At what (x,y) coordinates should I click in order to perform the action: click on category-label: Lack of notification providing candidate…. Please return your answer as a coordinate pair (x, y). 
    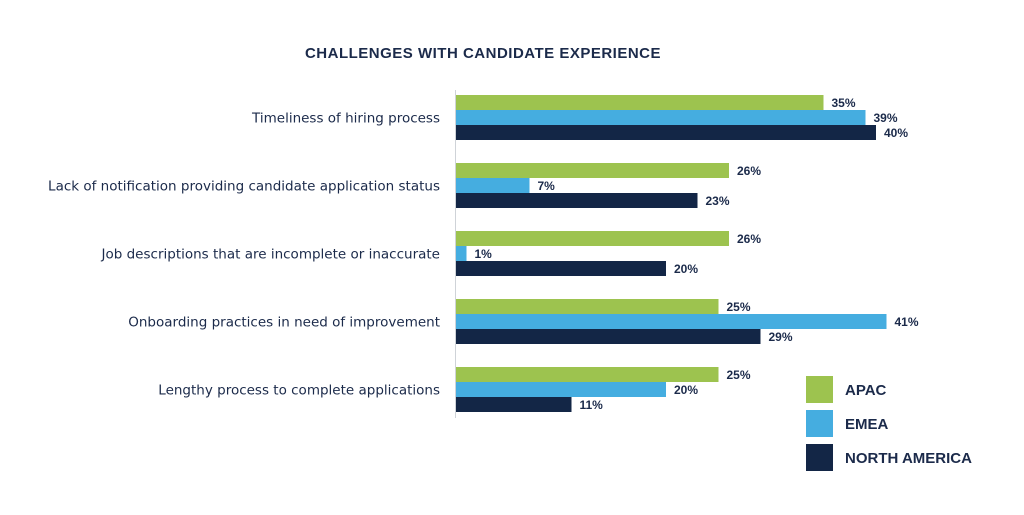
    Looking at the image, I should click on (244, 187).